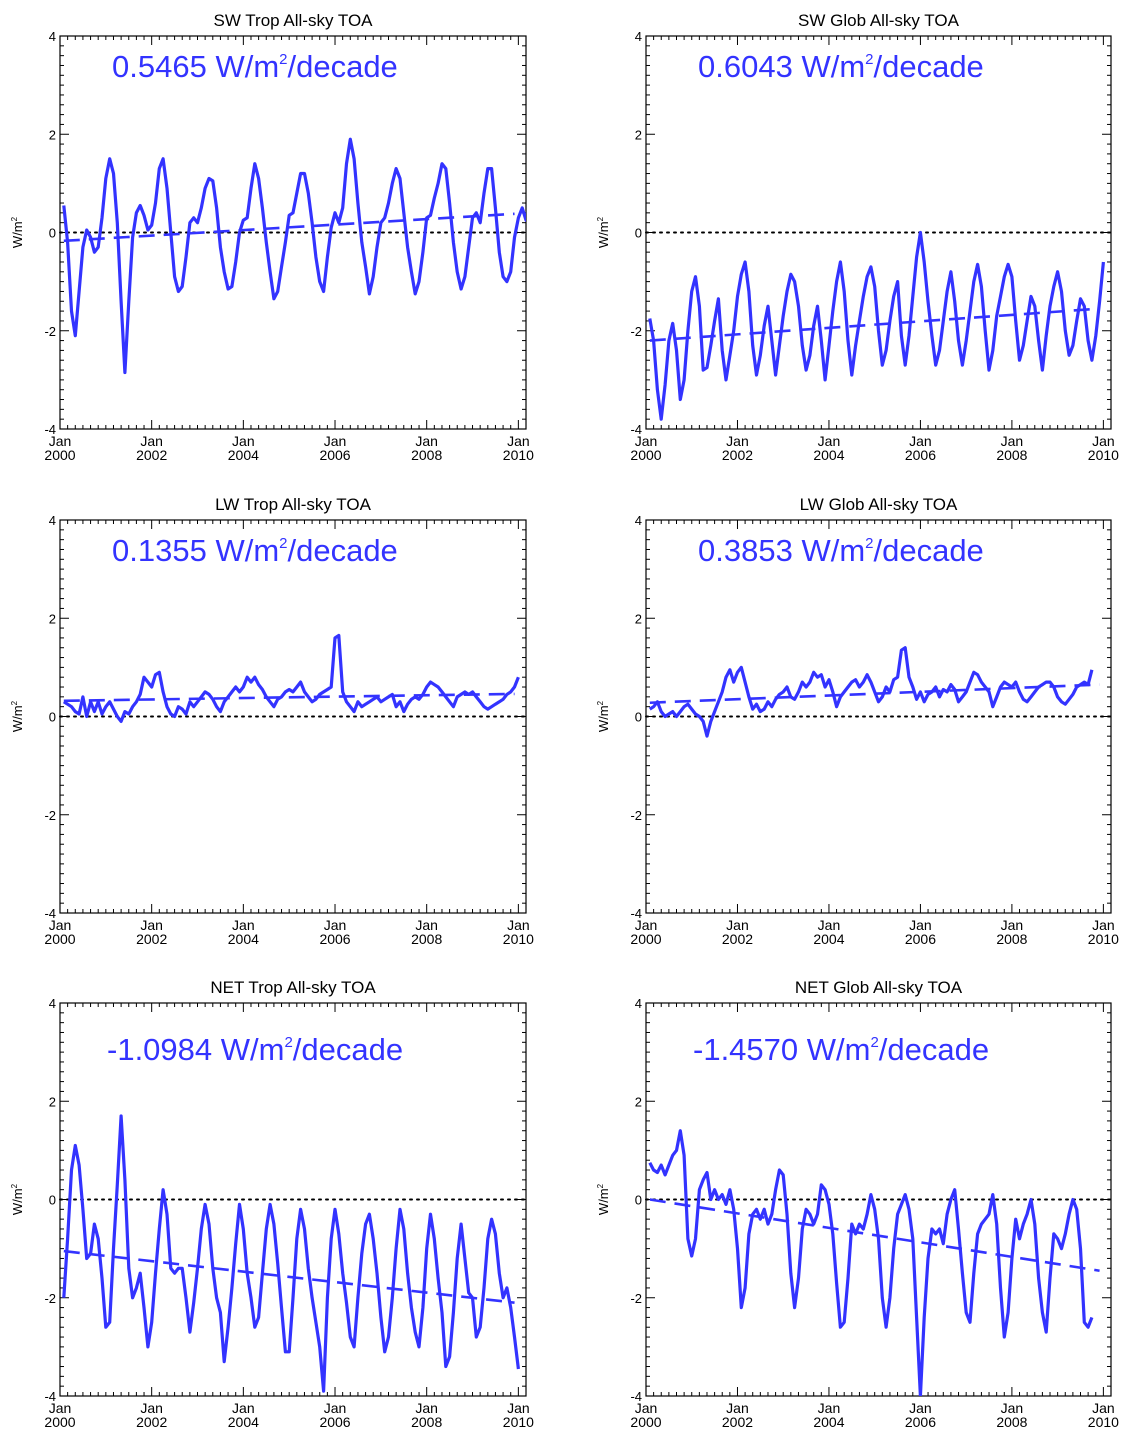 This screenshot has height=1439, width=1122. I want to click on trend-value: -1.0984, so click(159, 1049).